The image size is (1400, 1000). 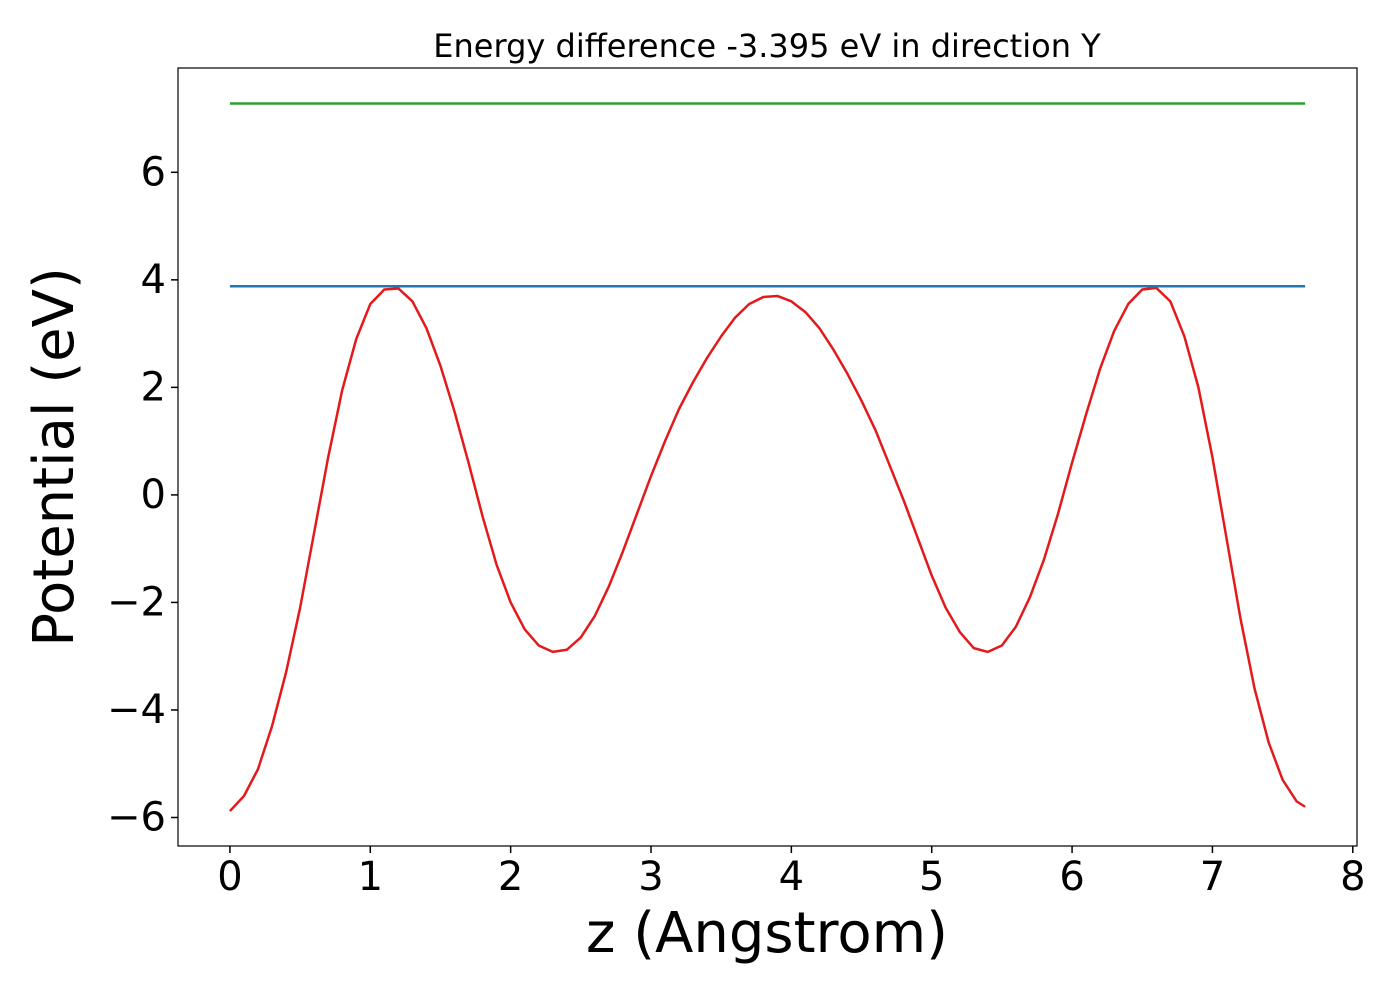 I want to click on x-tick-label: 5, so click(x=931, y=877).